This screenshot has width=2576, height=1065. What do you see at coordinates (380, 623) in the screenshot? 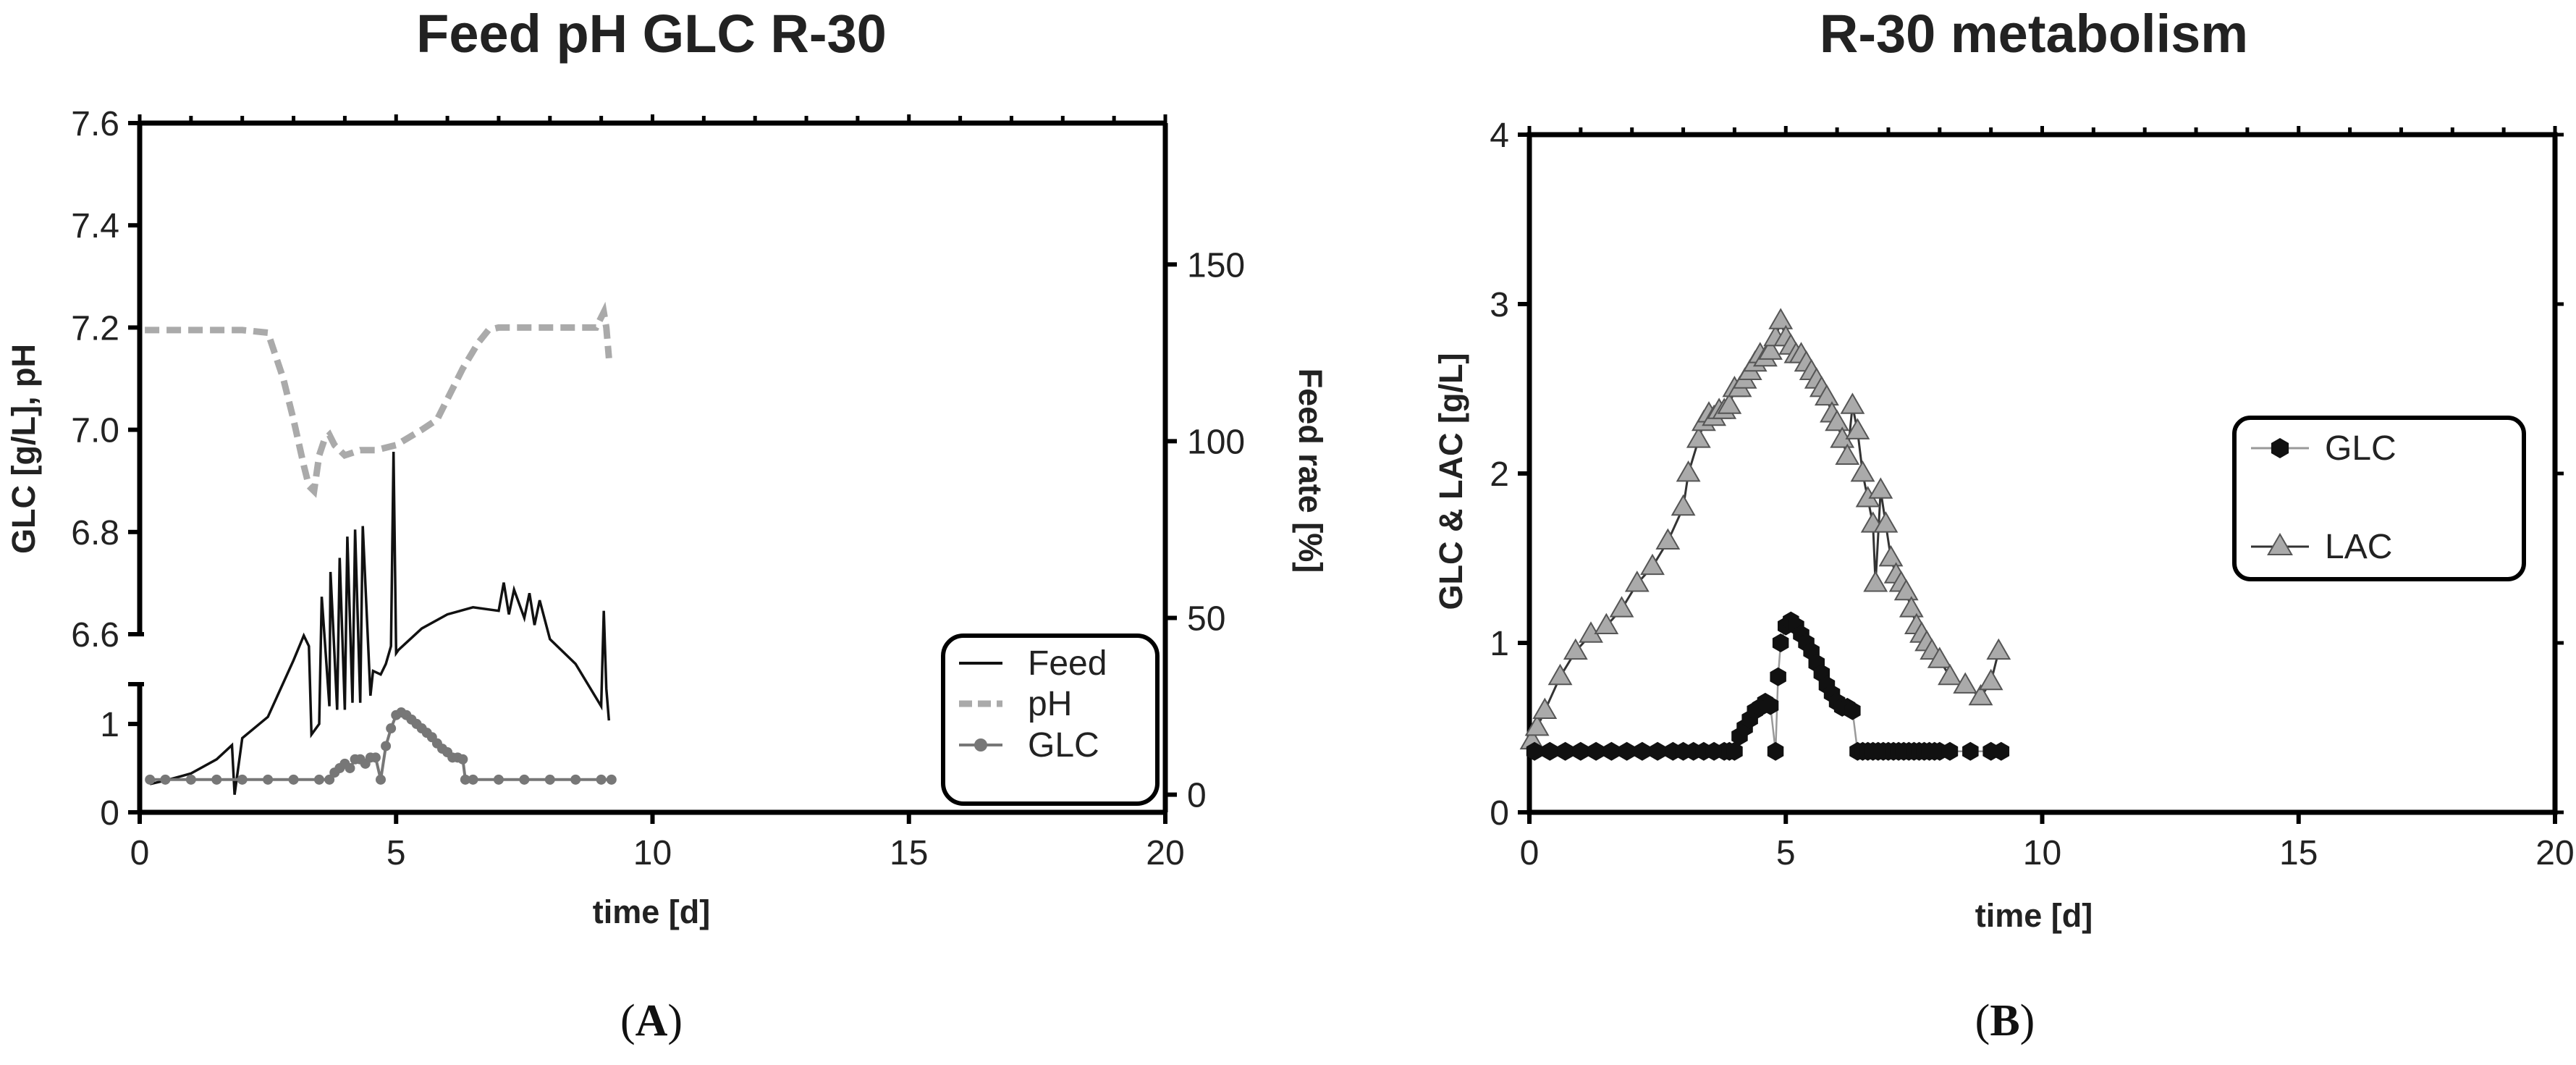
I see `panel-a-feed-line` at bounding box center [380, 623].